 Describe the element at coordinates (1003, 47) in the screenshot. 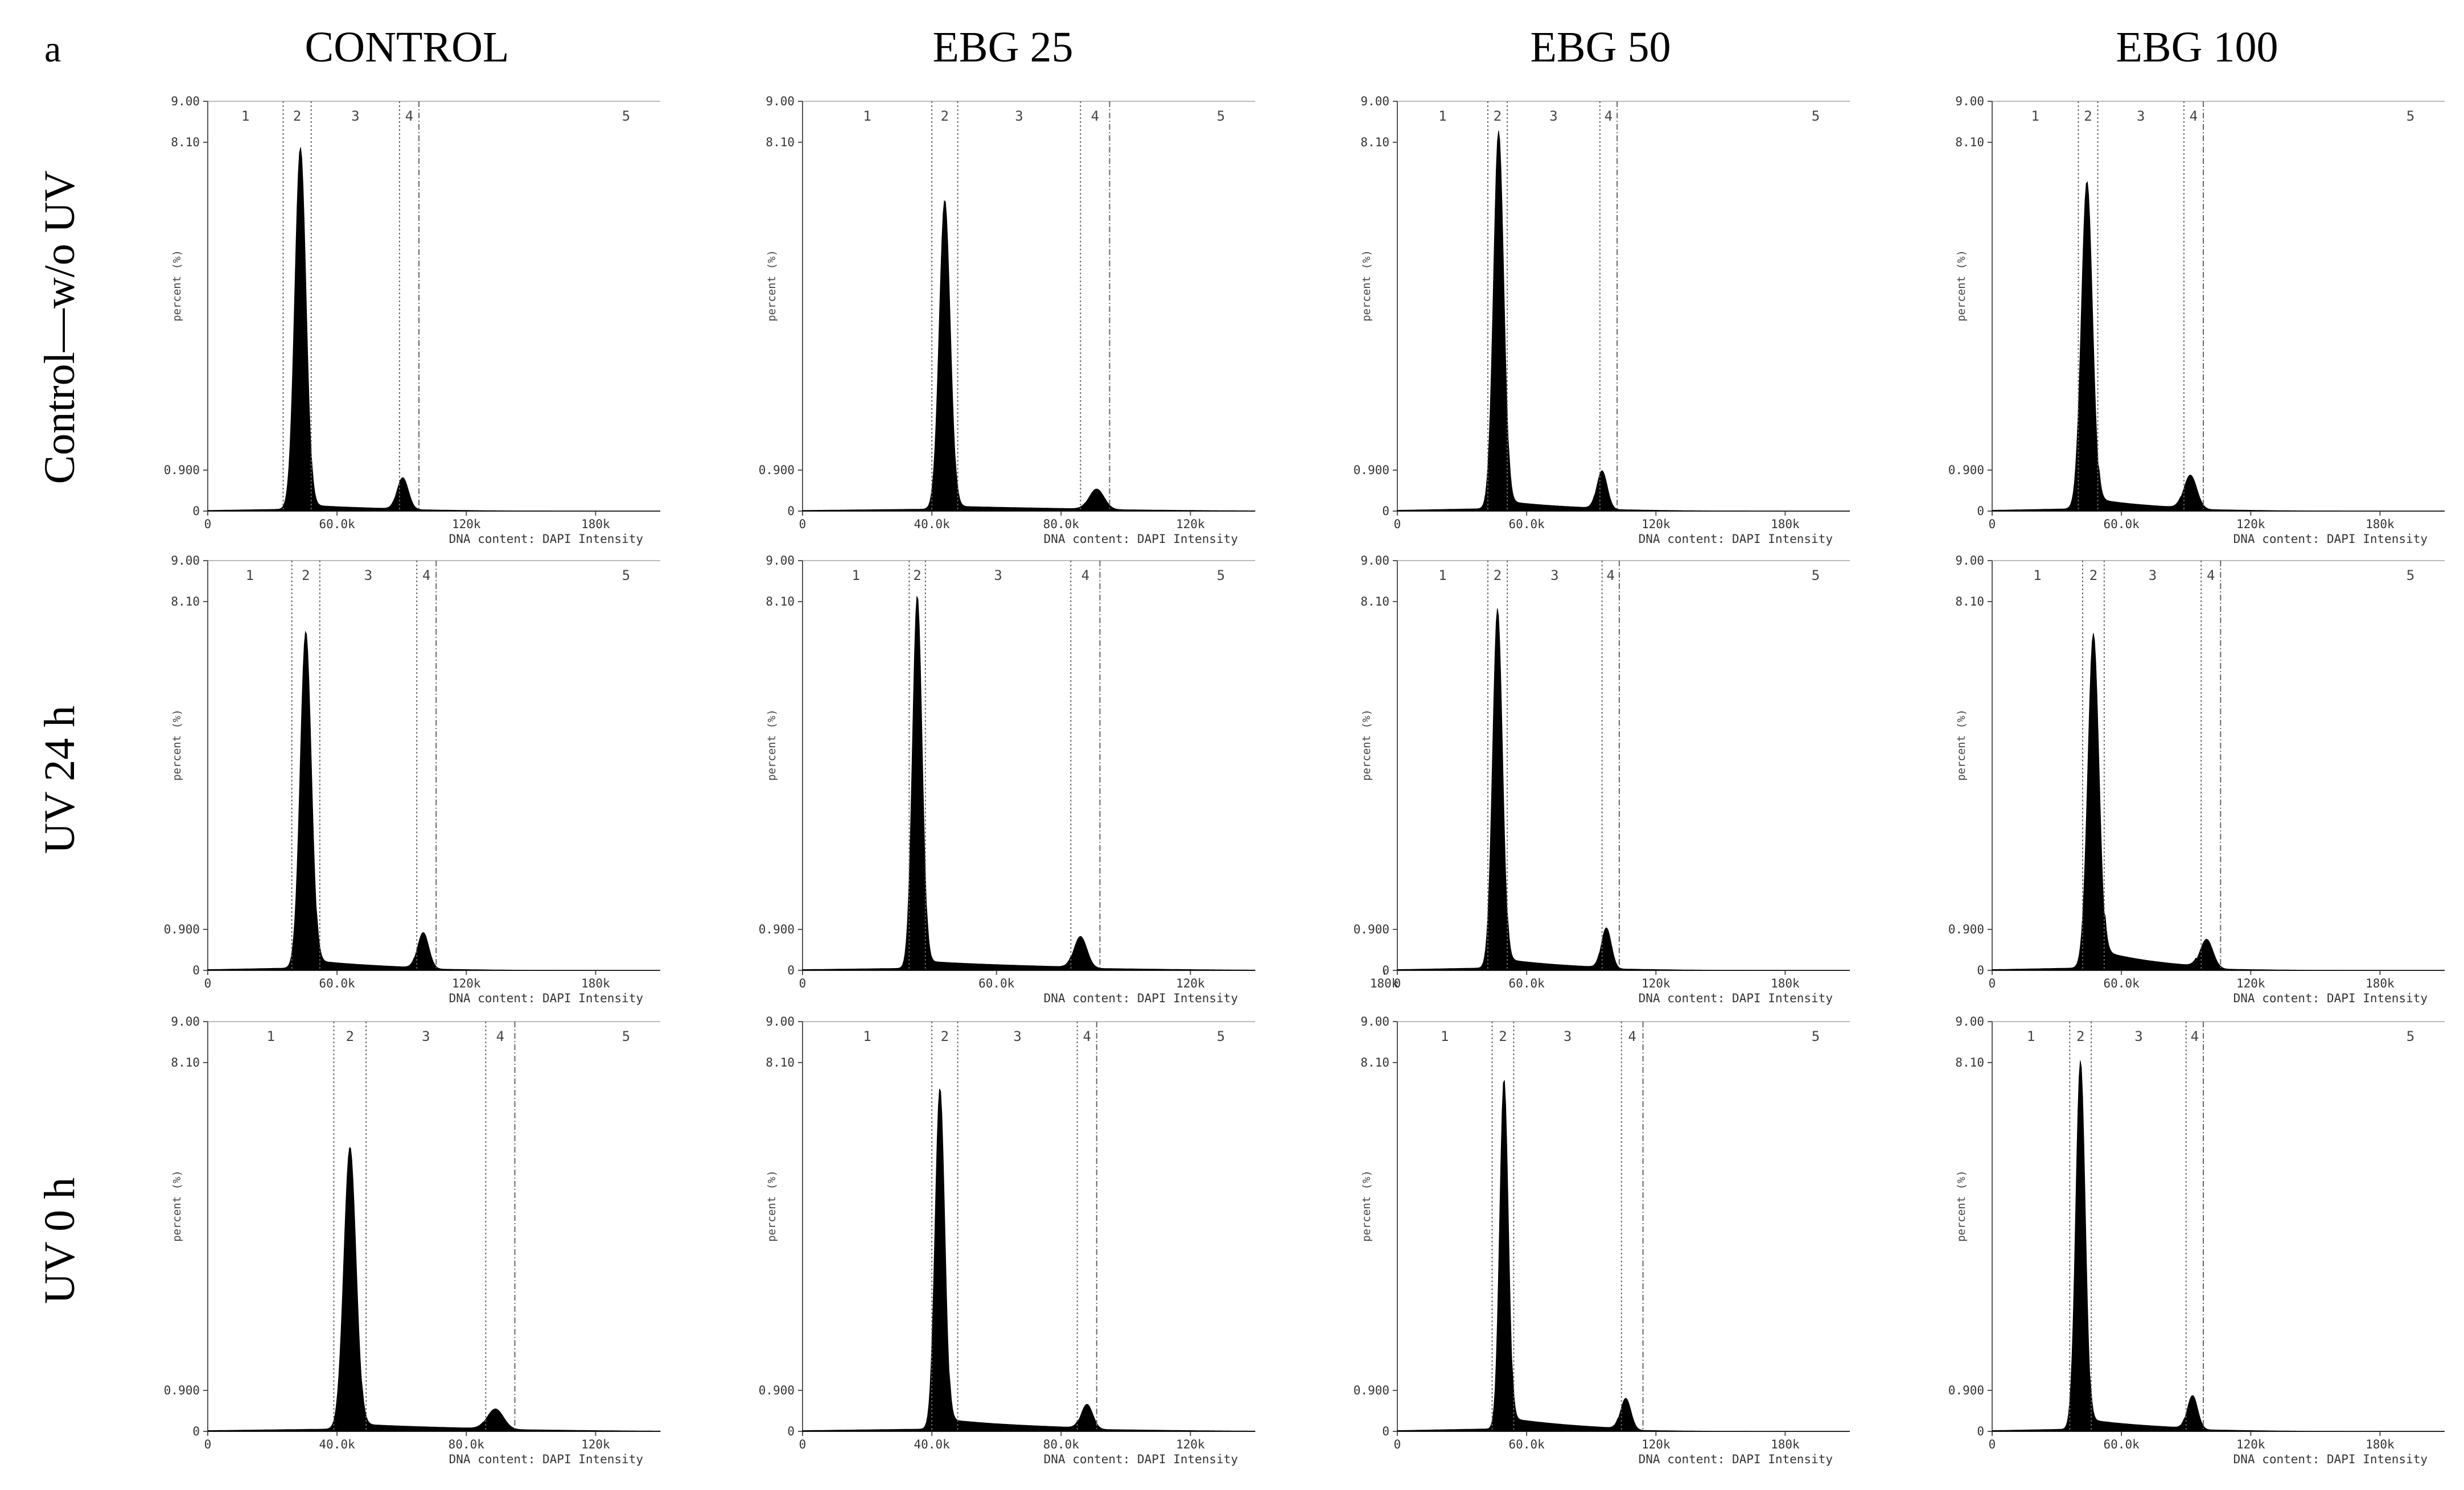

I see `column-title-ebg-25: EBG 25` at that location.